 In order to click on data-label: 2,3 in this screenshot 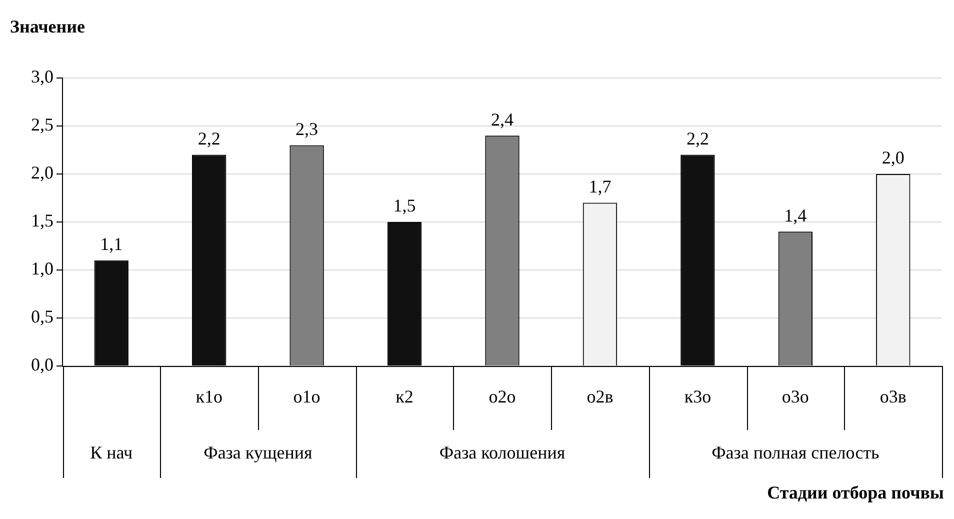, I will do `click(307, 128)`.